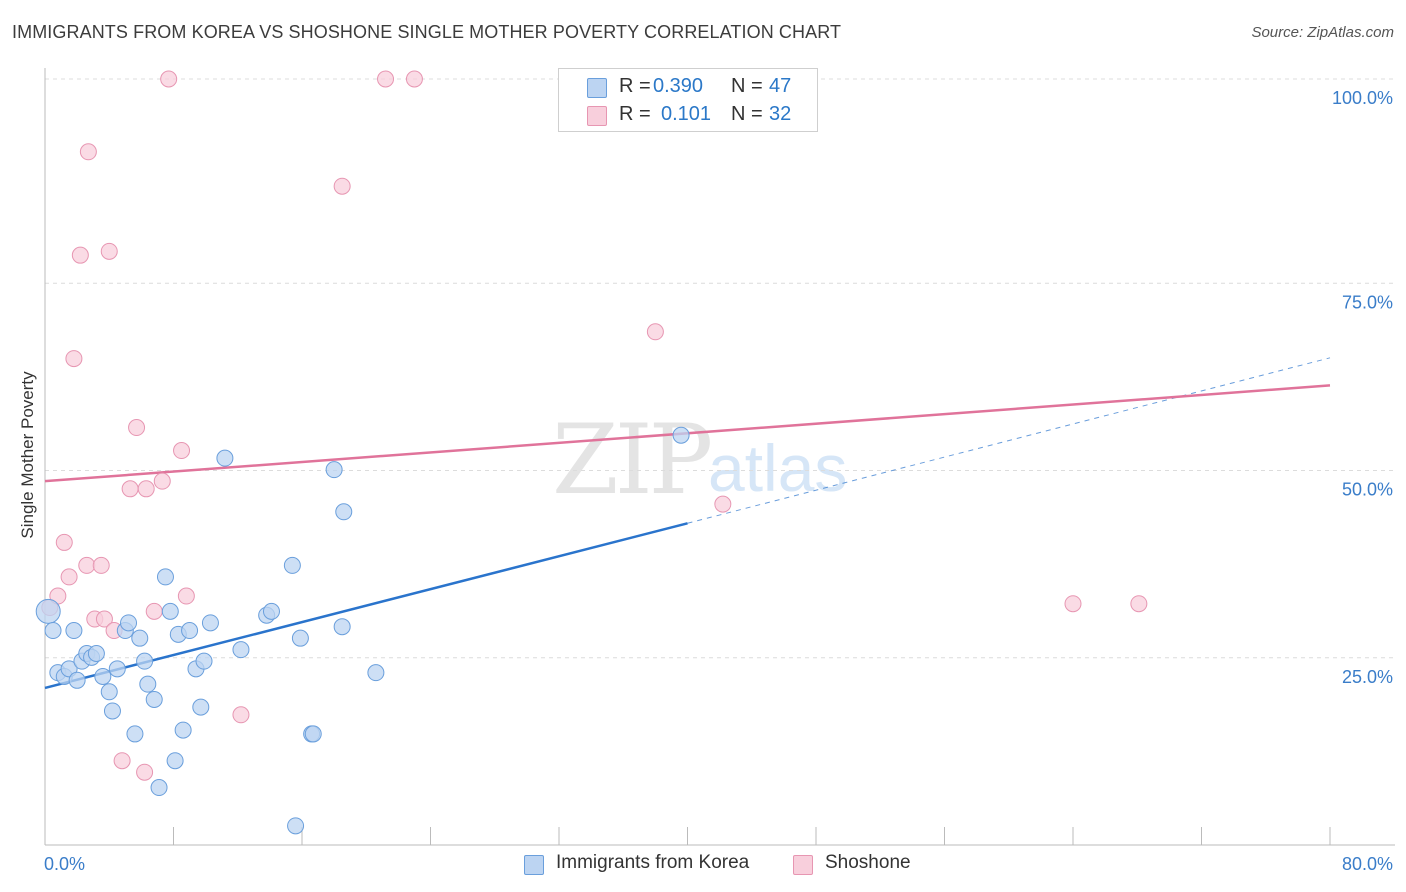  What do you see at coordinates (678, 86) in the screenshot?
I see `legend-korea-r: 0.390` at bounding box center [678, 86].